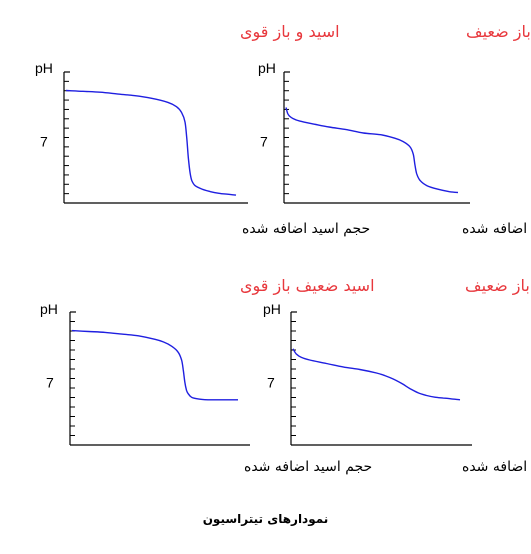 This screenshot has height=554, width=531. I want to click on figure-caption: نمودارهای تیتراسیون, so click(265, 519).